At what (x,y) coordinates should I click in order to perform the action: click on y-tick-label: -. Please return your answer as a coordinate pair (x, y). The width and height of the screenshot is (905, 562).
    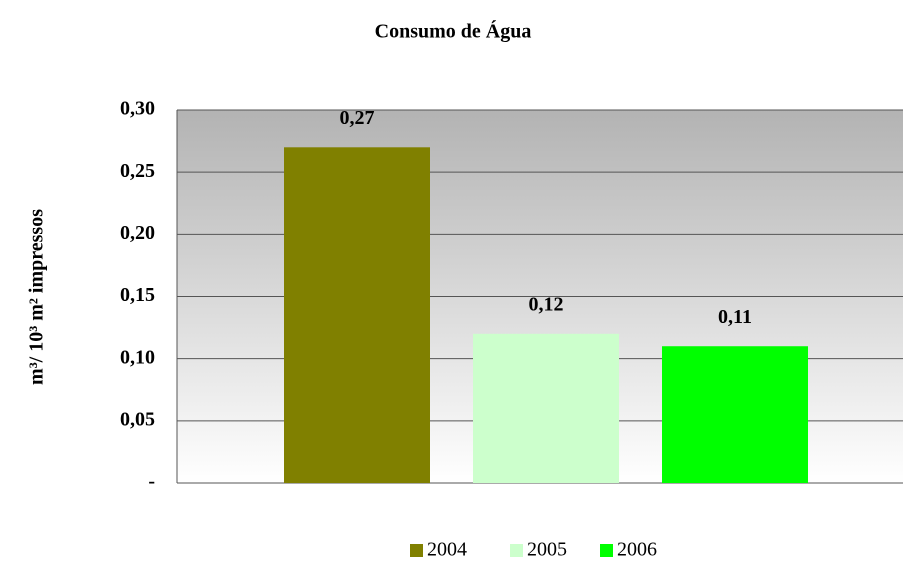
    Looking at the image, I should click on (151, 482).